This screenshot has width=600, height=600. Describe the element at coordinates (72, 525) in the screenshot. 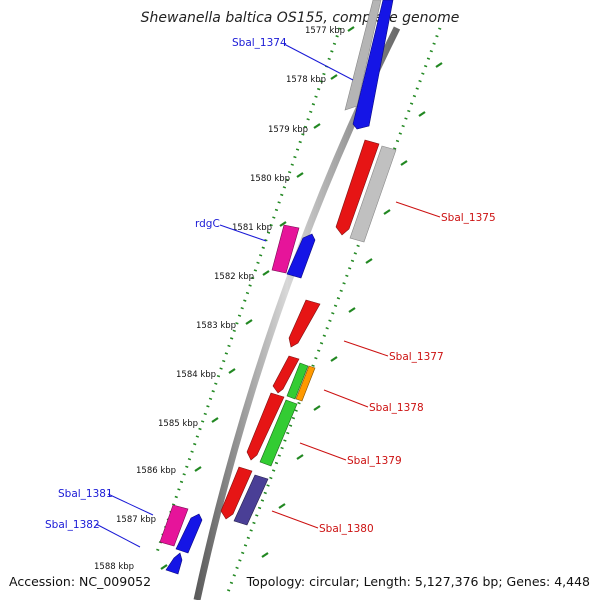

I see `gene-label-sbal-1382: Sbal_1382` at that location.